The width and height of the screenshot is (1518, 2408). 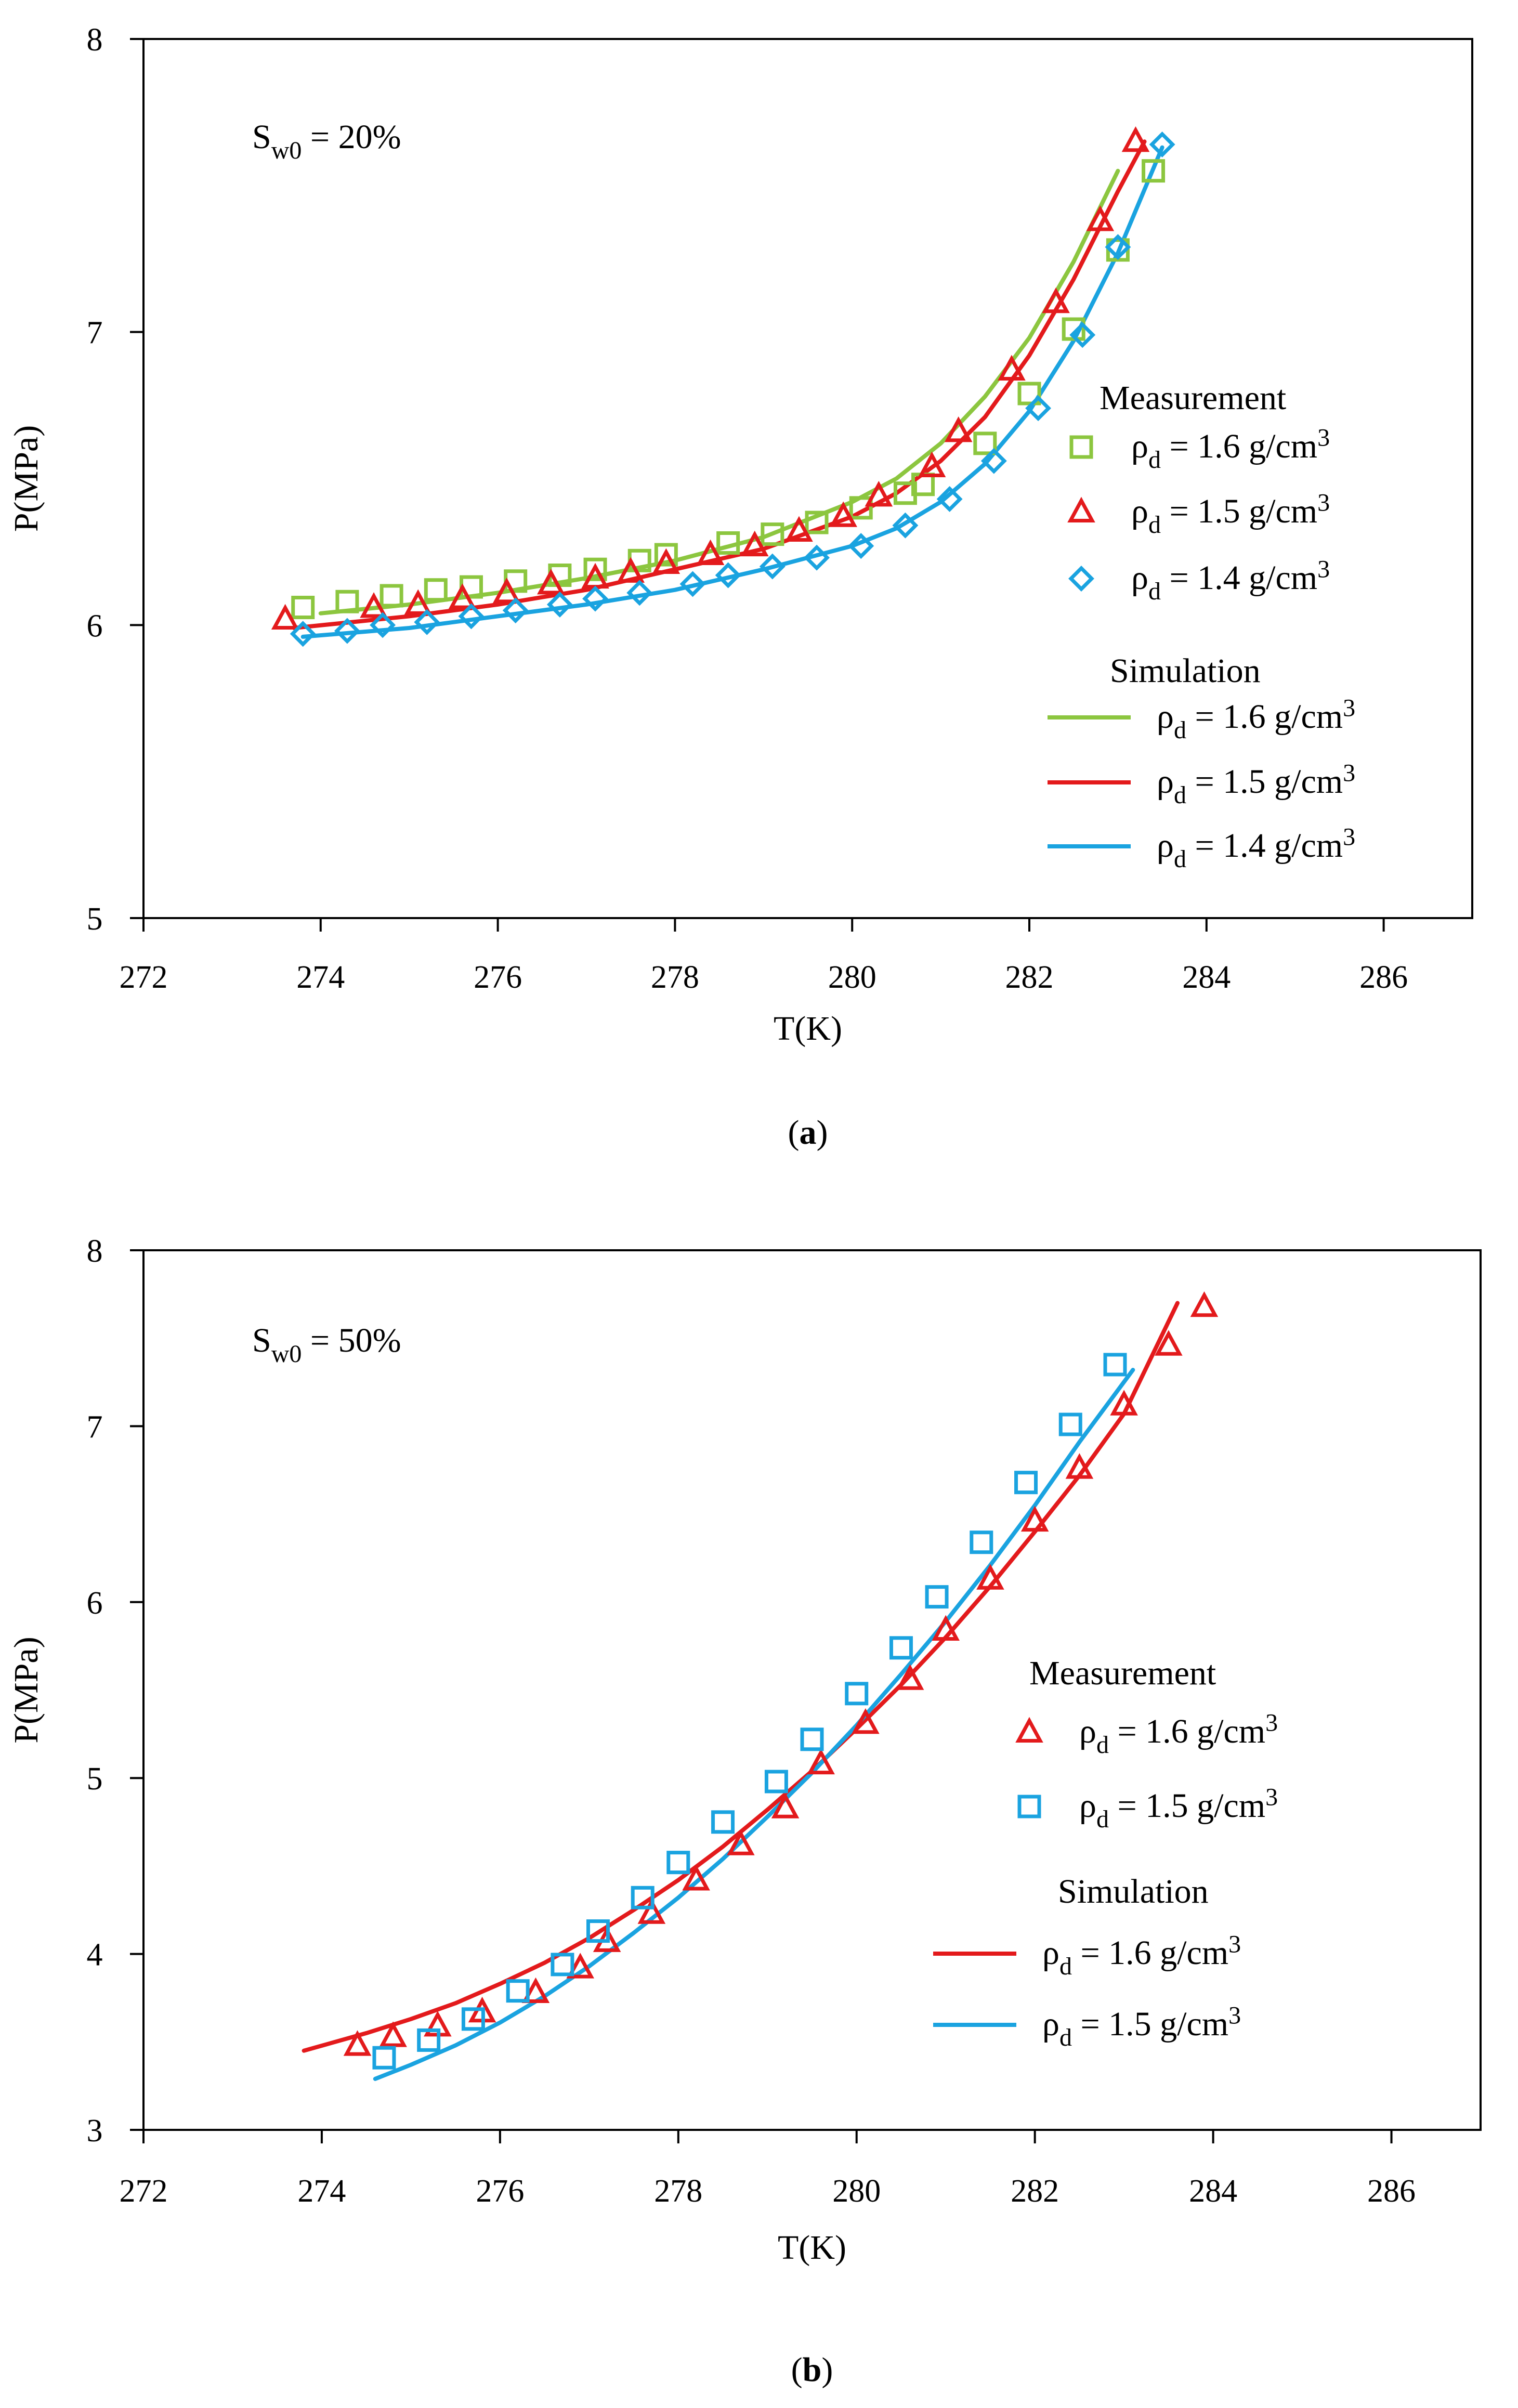 What do you see at coordinates (1206, 978) in the screenshot?
I see `x-tick-label: 284` at bounding box center [1206, 978].